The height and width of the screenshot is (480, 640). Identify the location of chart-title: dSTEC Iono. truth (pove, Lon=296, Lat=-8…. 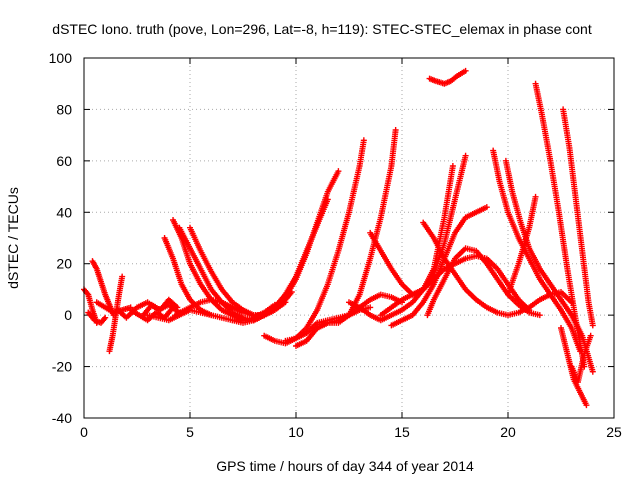
(322, 29).